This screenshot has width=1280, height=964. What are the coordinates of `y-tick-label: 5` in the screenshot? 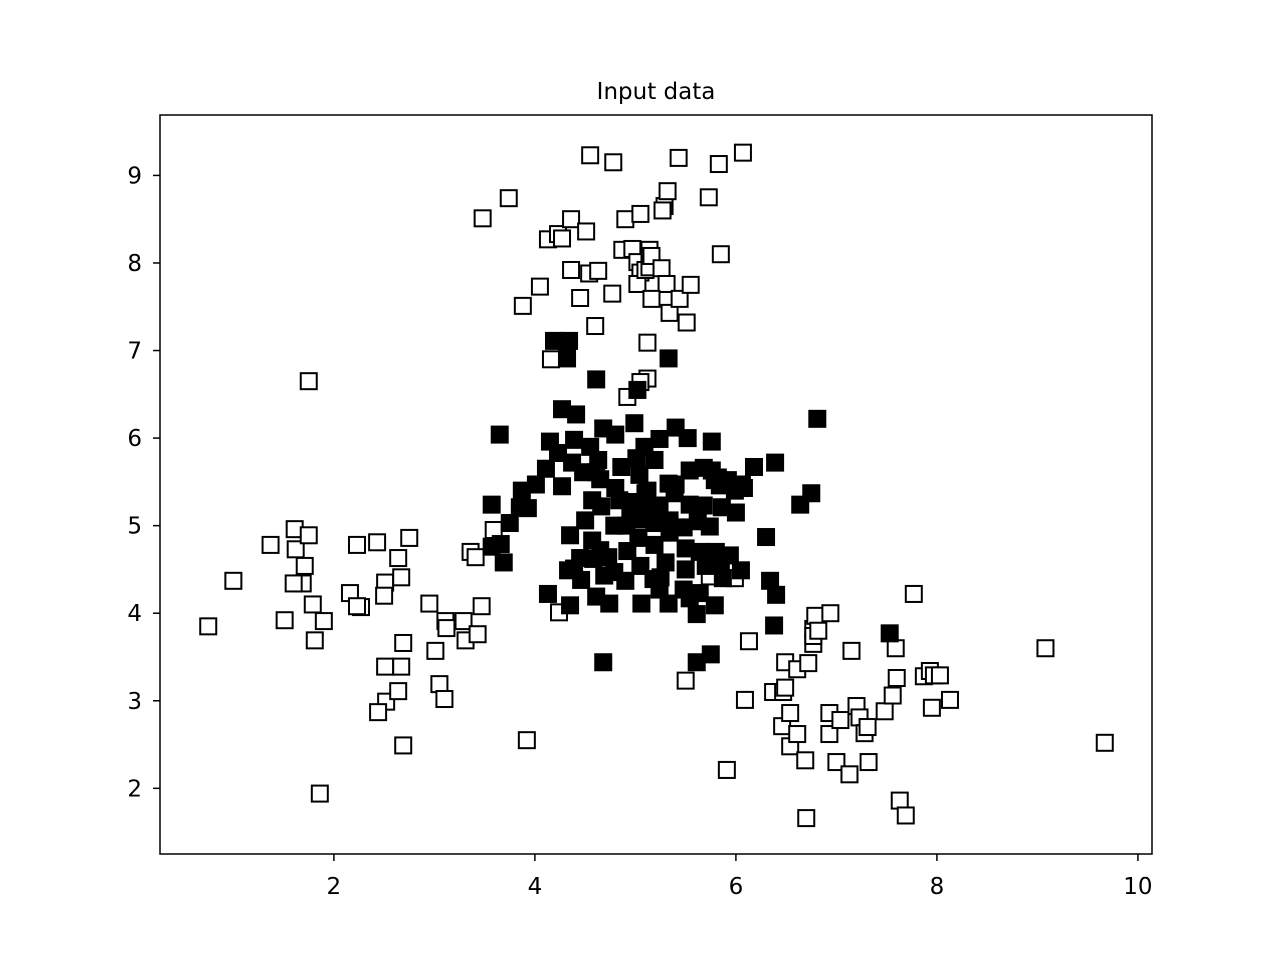 It's located at (134, 527).